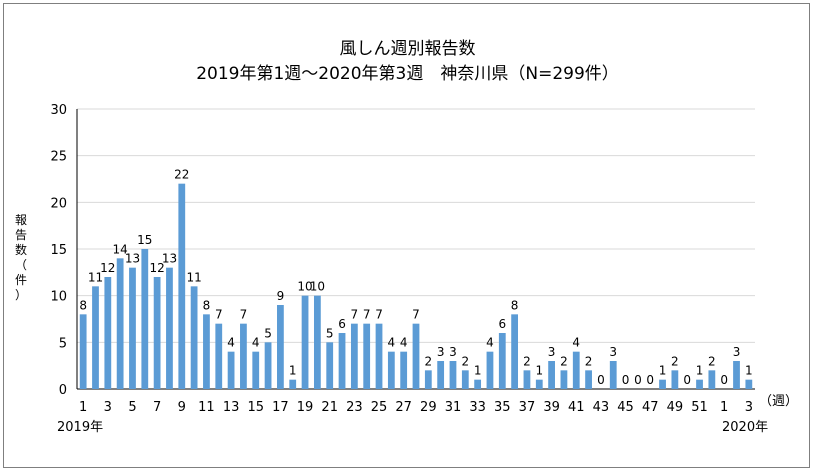 The image size is (815, 473). I want to click on data-label: 13, so click(132, 259).